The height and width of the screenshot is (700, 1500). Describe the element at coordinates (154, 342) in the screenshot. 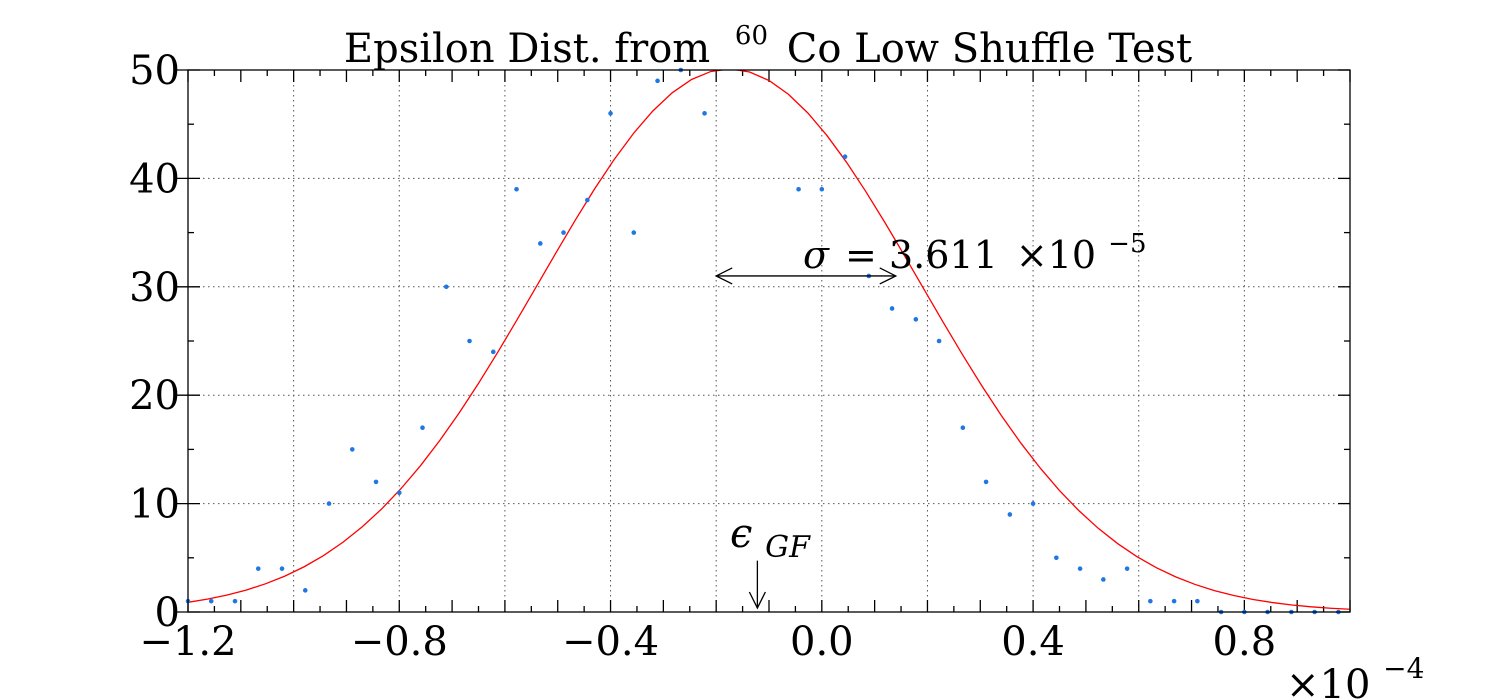

I see `y-tick-labels: 0 10 20 30 40 50` at that location.